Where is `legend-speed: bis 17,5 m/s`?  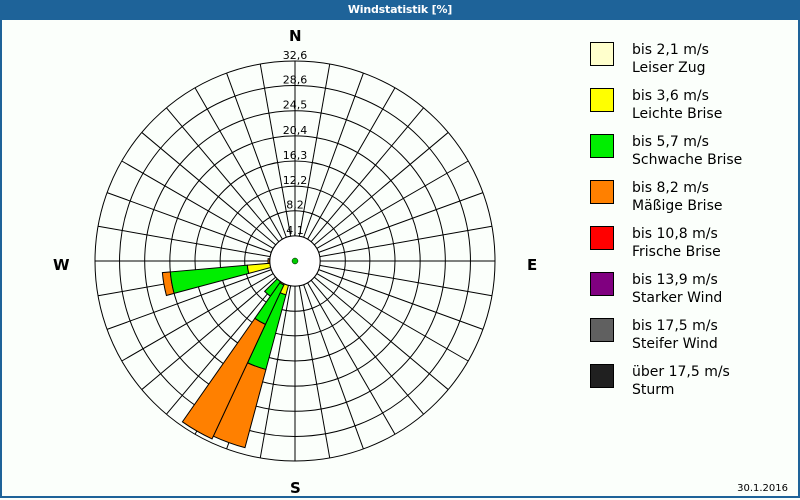
legend-speed: bis 17,5 m/s is located at coordinates (675, 326).